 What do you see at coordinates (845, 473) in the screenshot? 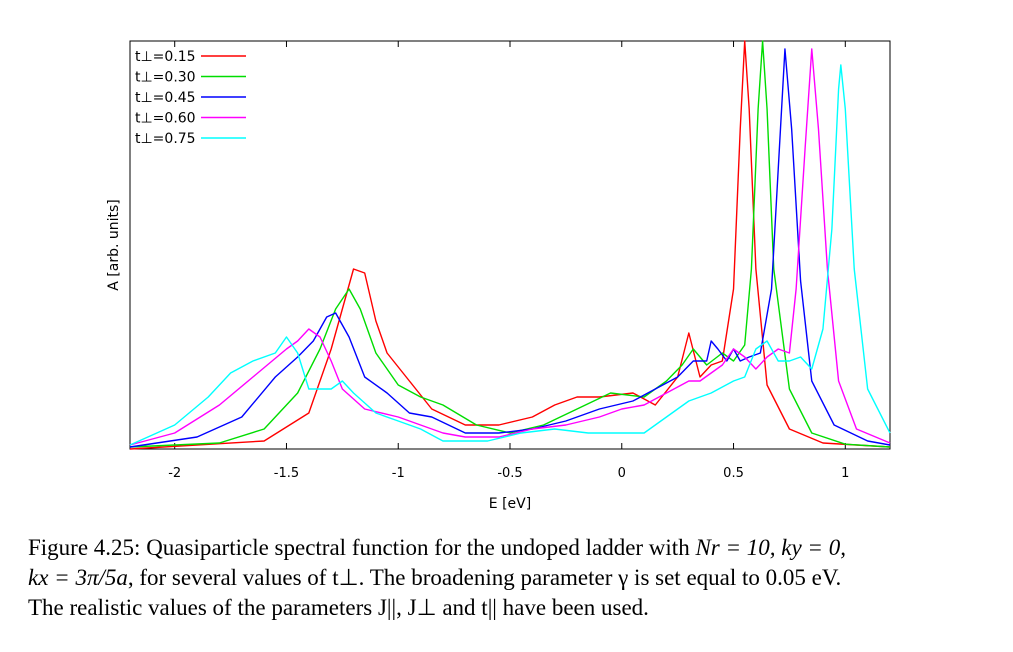
I see `x-tick-label: 1` at bounding box center [845, 473].